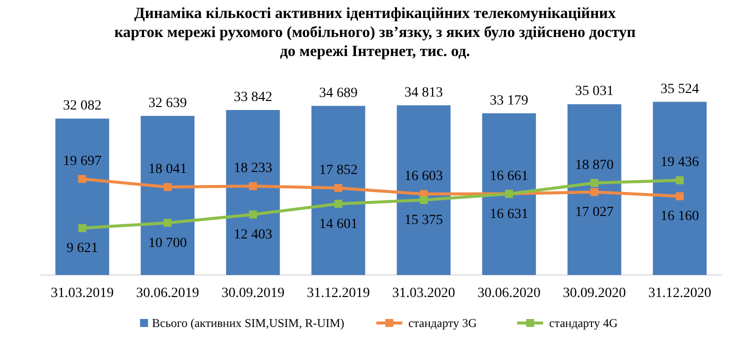  What do you see at coordinates (338, 293) in the screenshot?
I see `x-tick-label: 31.12.2019` at bounding box center [338, 293].